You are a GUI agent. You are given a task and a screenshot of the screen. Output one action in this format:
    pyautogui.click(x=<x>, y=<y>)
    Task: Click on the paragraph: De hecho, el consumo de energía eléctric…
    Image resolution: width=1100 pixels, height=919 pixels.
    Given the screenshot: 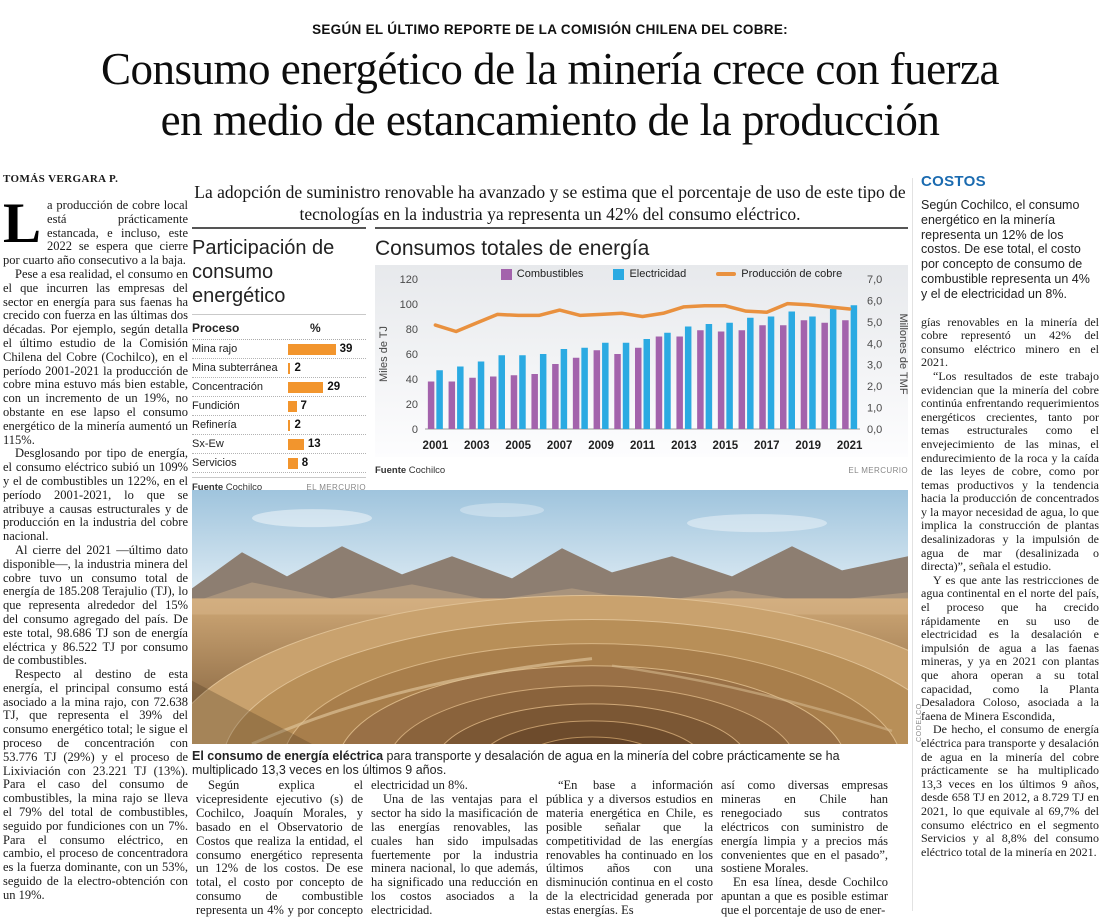 What is the action you would take?
    pyautogui.click(x=1010, y=790)
    